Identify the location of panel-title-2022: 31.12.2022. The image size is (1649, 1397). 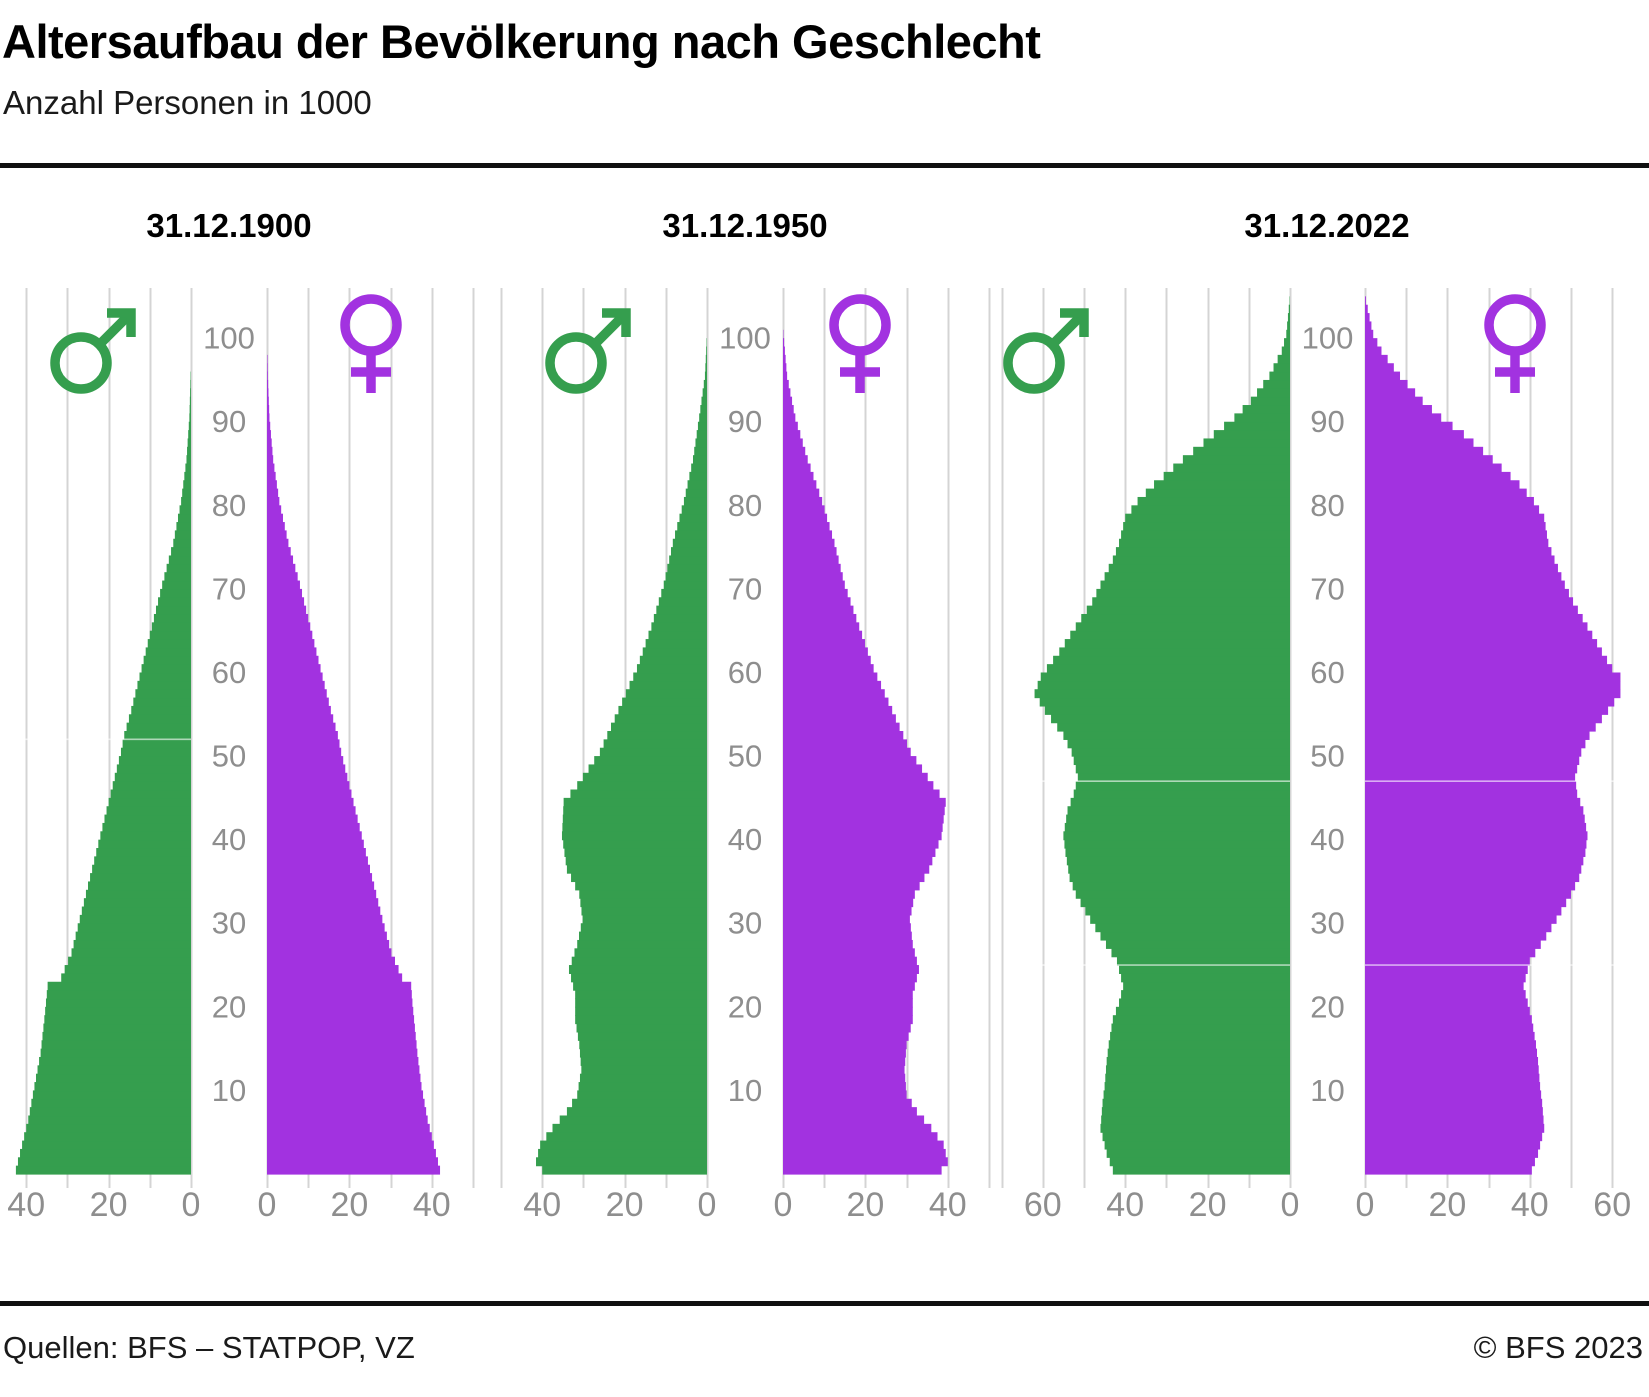
(1327, 225).